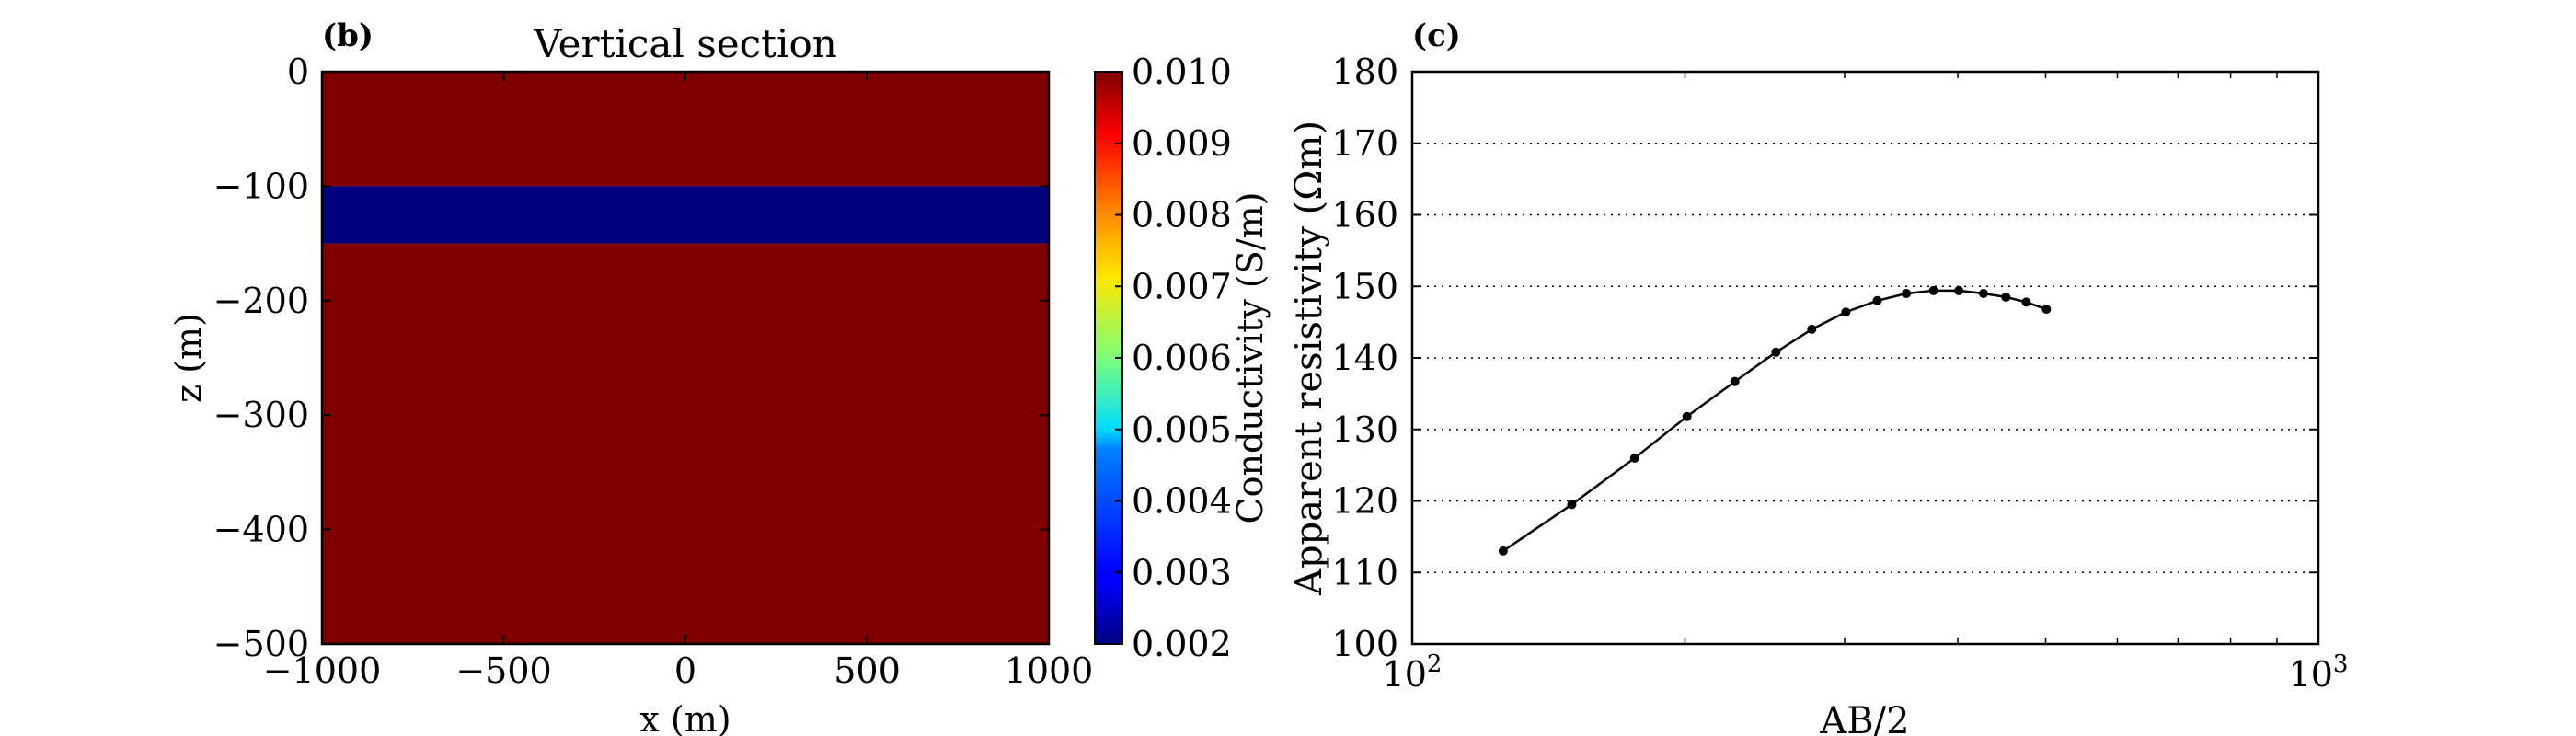 Image resolution: width=2576 pixels, height=736 pixels. What do you see at coordinates (1364, 72) in the screenshot?
I see `y-tick-label: 180` at bounding box center [1364, 72].